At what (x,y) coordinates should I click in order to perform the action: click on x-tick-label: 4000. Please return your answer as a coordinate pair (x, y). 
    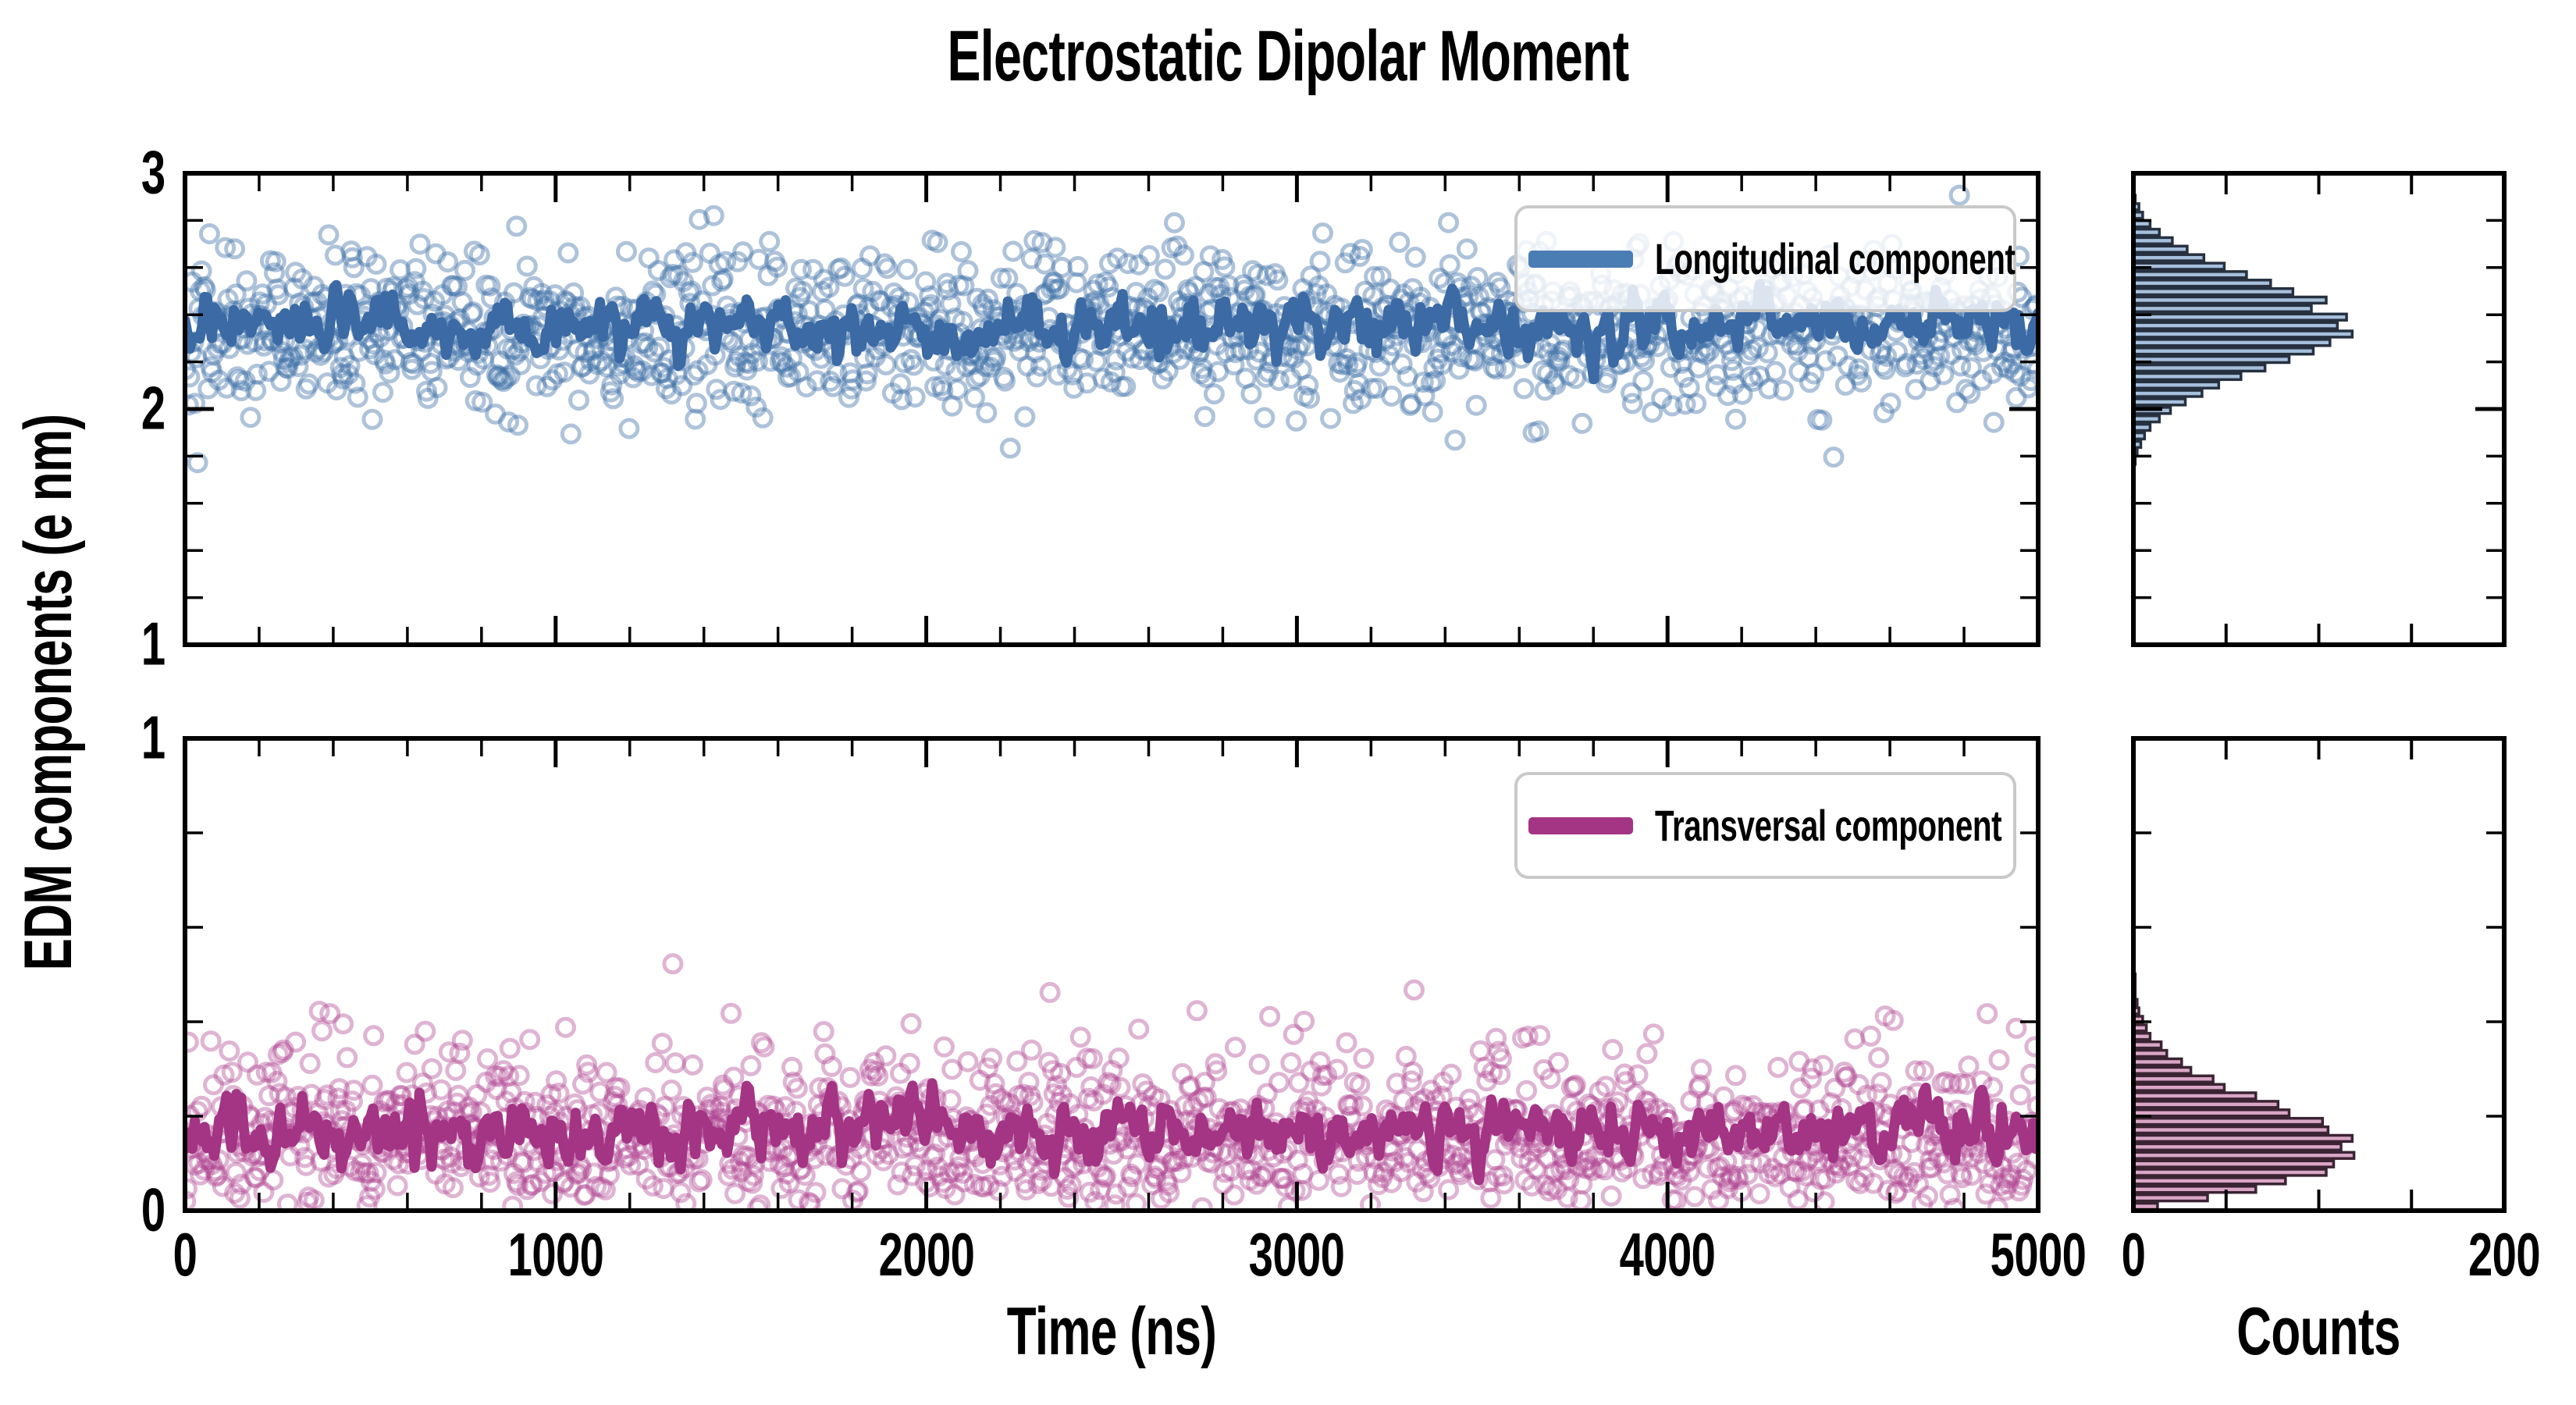
    Looking at the image, I should click on (1667, 1254).